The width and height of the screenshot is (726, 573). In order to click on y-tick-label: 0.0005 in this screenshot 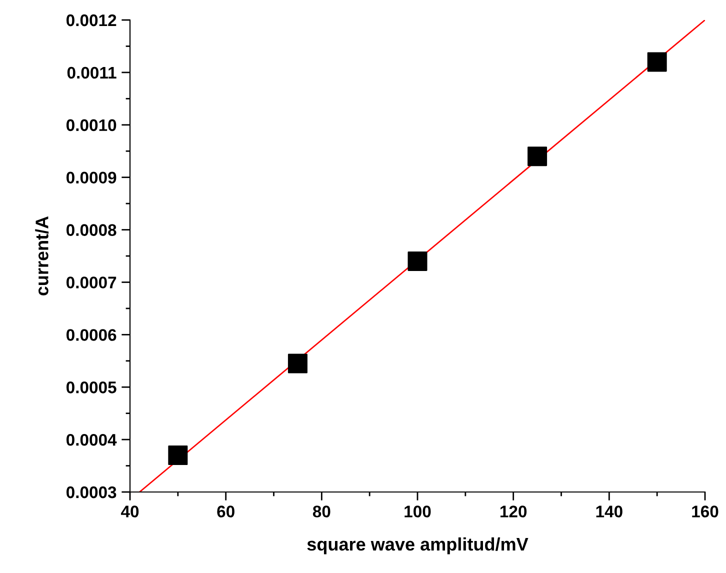, I will do `click(91, 388)`.